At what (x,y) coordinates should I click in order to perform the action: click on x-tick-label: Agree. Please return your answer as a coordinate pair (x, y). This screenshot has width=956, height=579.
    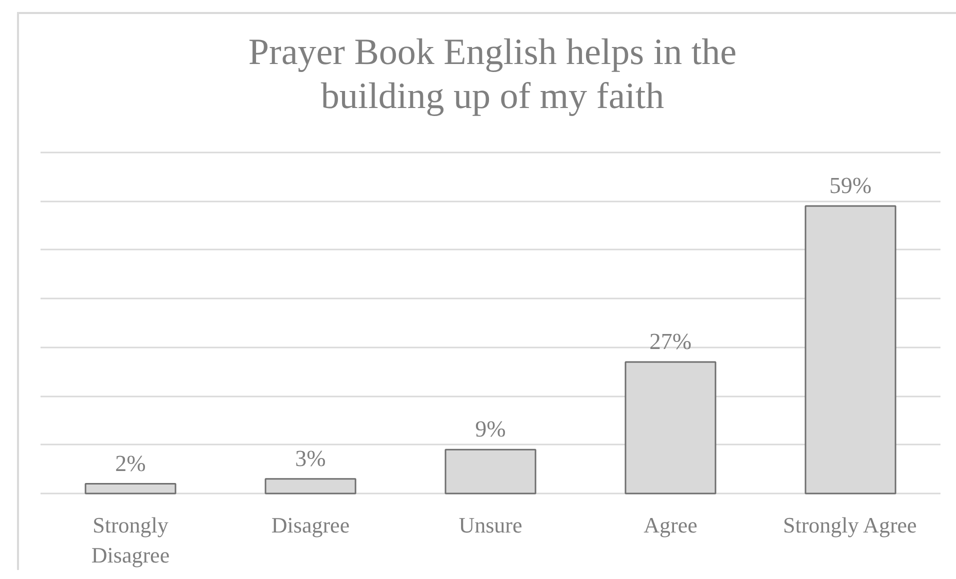
    Looking at the image, I should click on (671, 525).